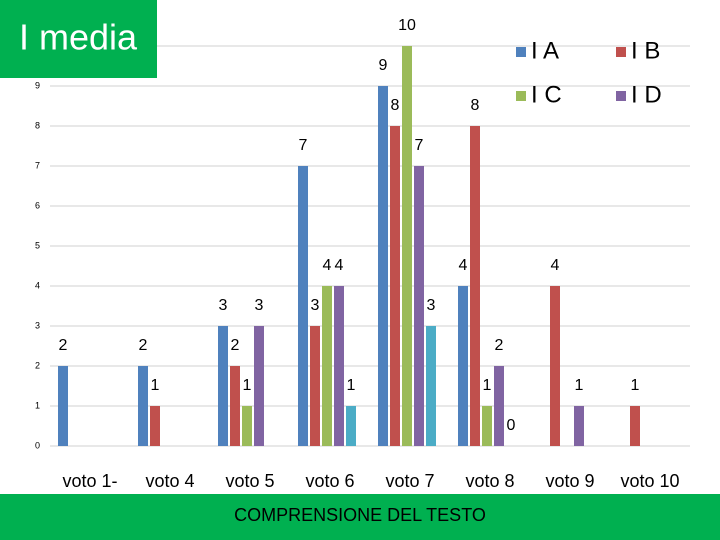 Image resolution: width=720 pixels, height=540 pixels. I want to click on x-axis-label: COMPRENSIONE DEL TESTO, so click(360, 515).